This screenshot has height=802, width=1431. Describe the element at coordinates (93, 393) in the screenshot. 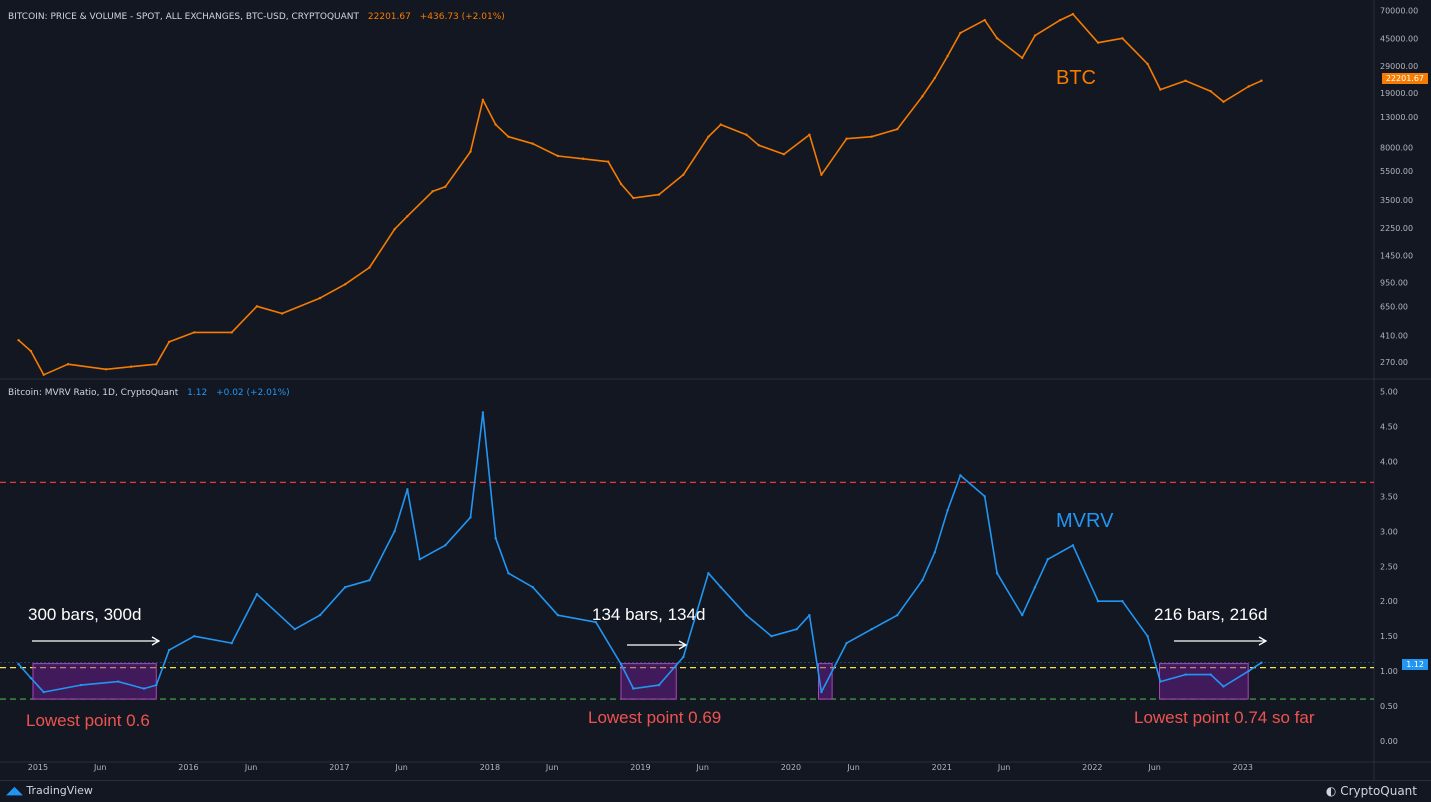

I see `mvrv-legend-title: Bitcoin: MVRV Ratio, 1D, CryptoQuant` at that location.